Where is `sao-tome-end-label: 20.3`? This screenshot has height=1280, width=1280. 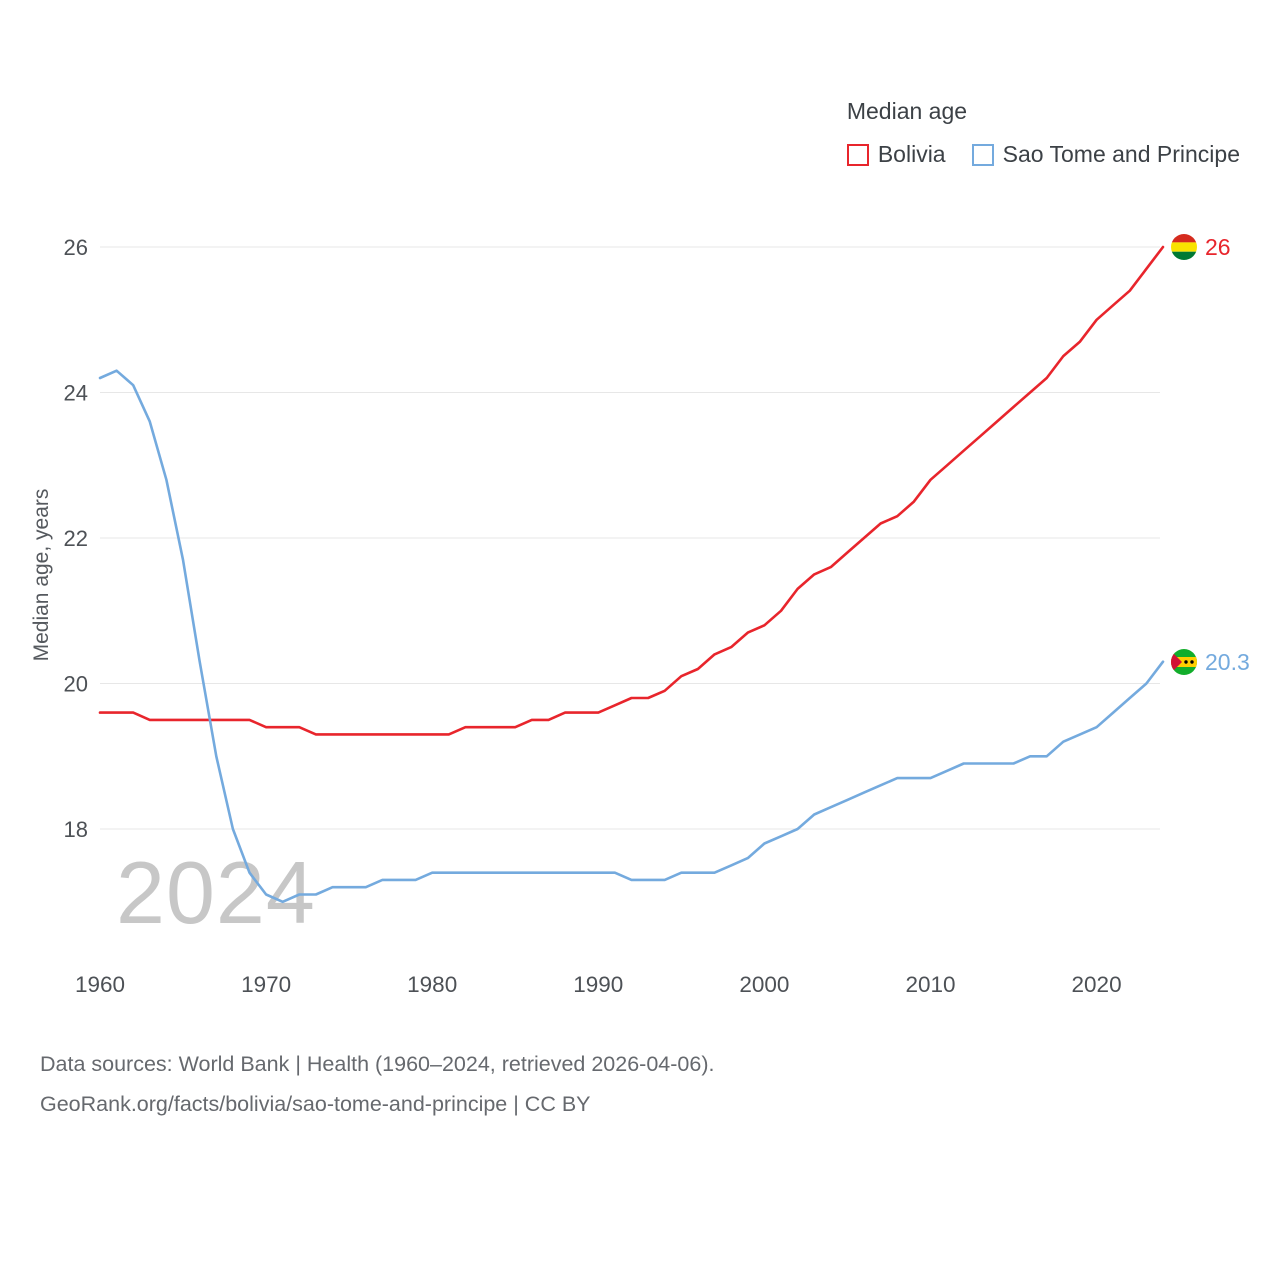 sao-tome-end-label: 20.3 is located at coordinates (1210, 662).